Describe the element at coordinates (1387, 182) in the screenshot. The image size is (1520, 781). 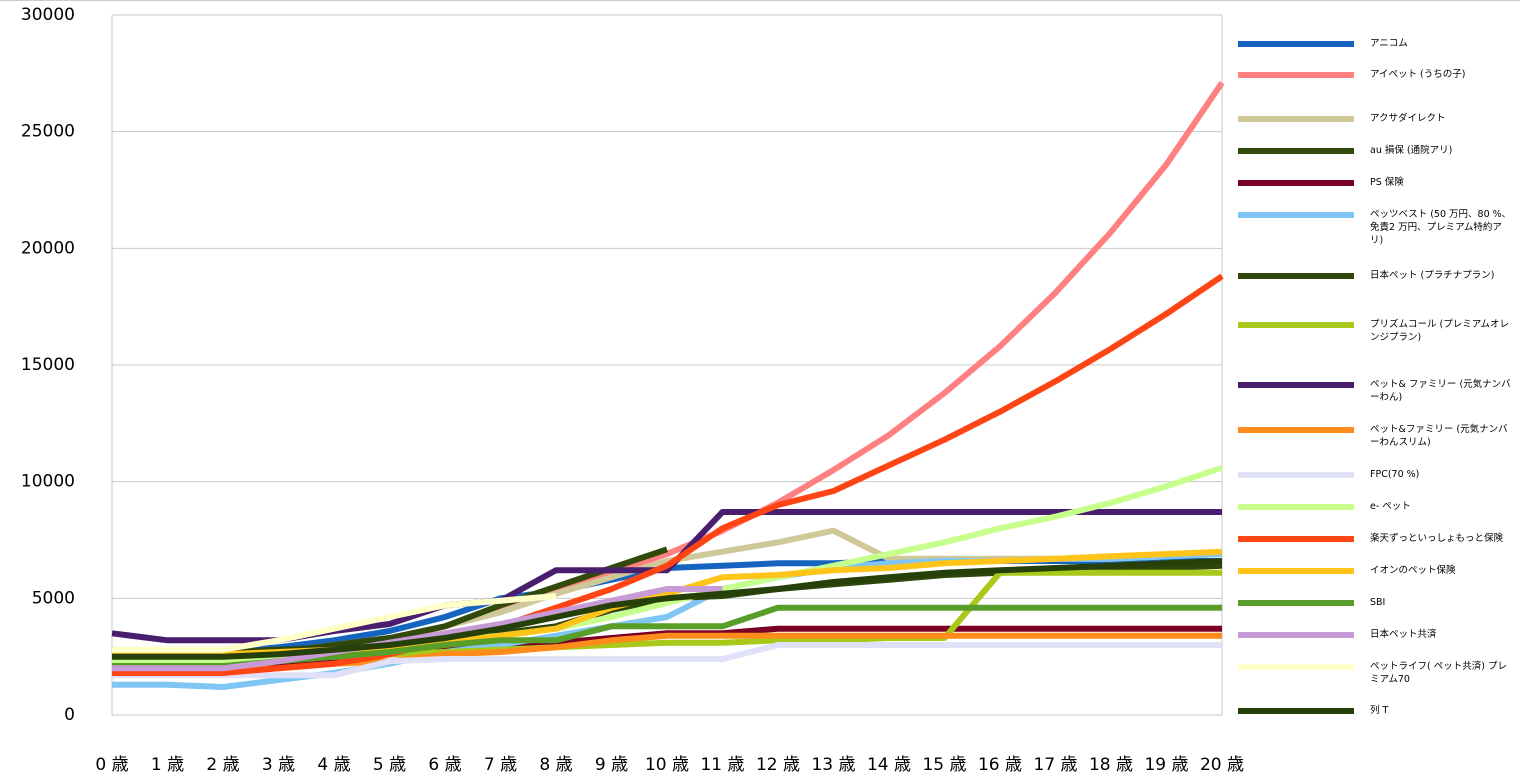
I see `legend-label: PS 保険` at that location.